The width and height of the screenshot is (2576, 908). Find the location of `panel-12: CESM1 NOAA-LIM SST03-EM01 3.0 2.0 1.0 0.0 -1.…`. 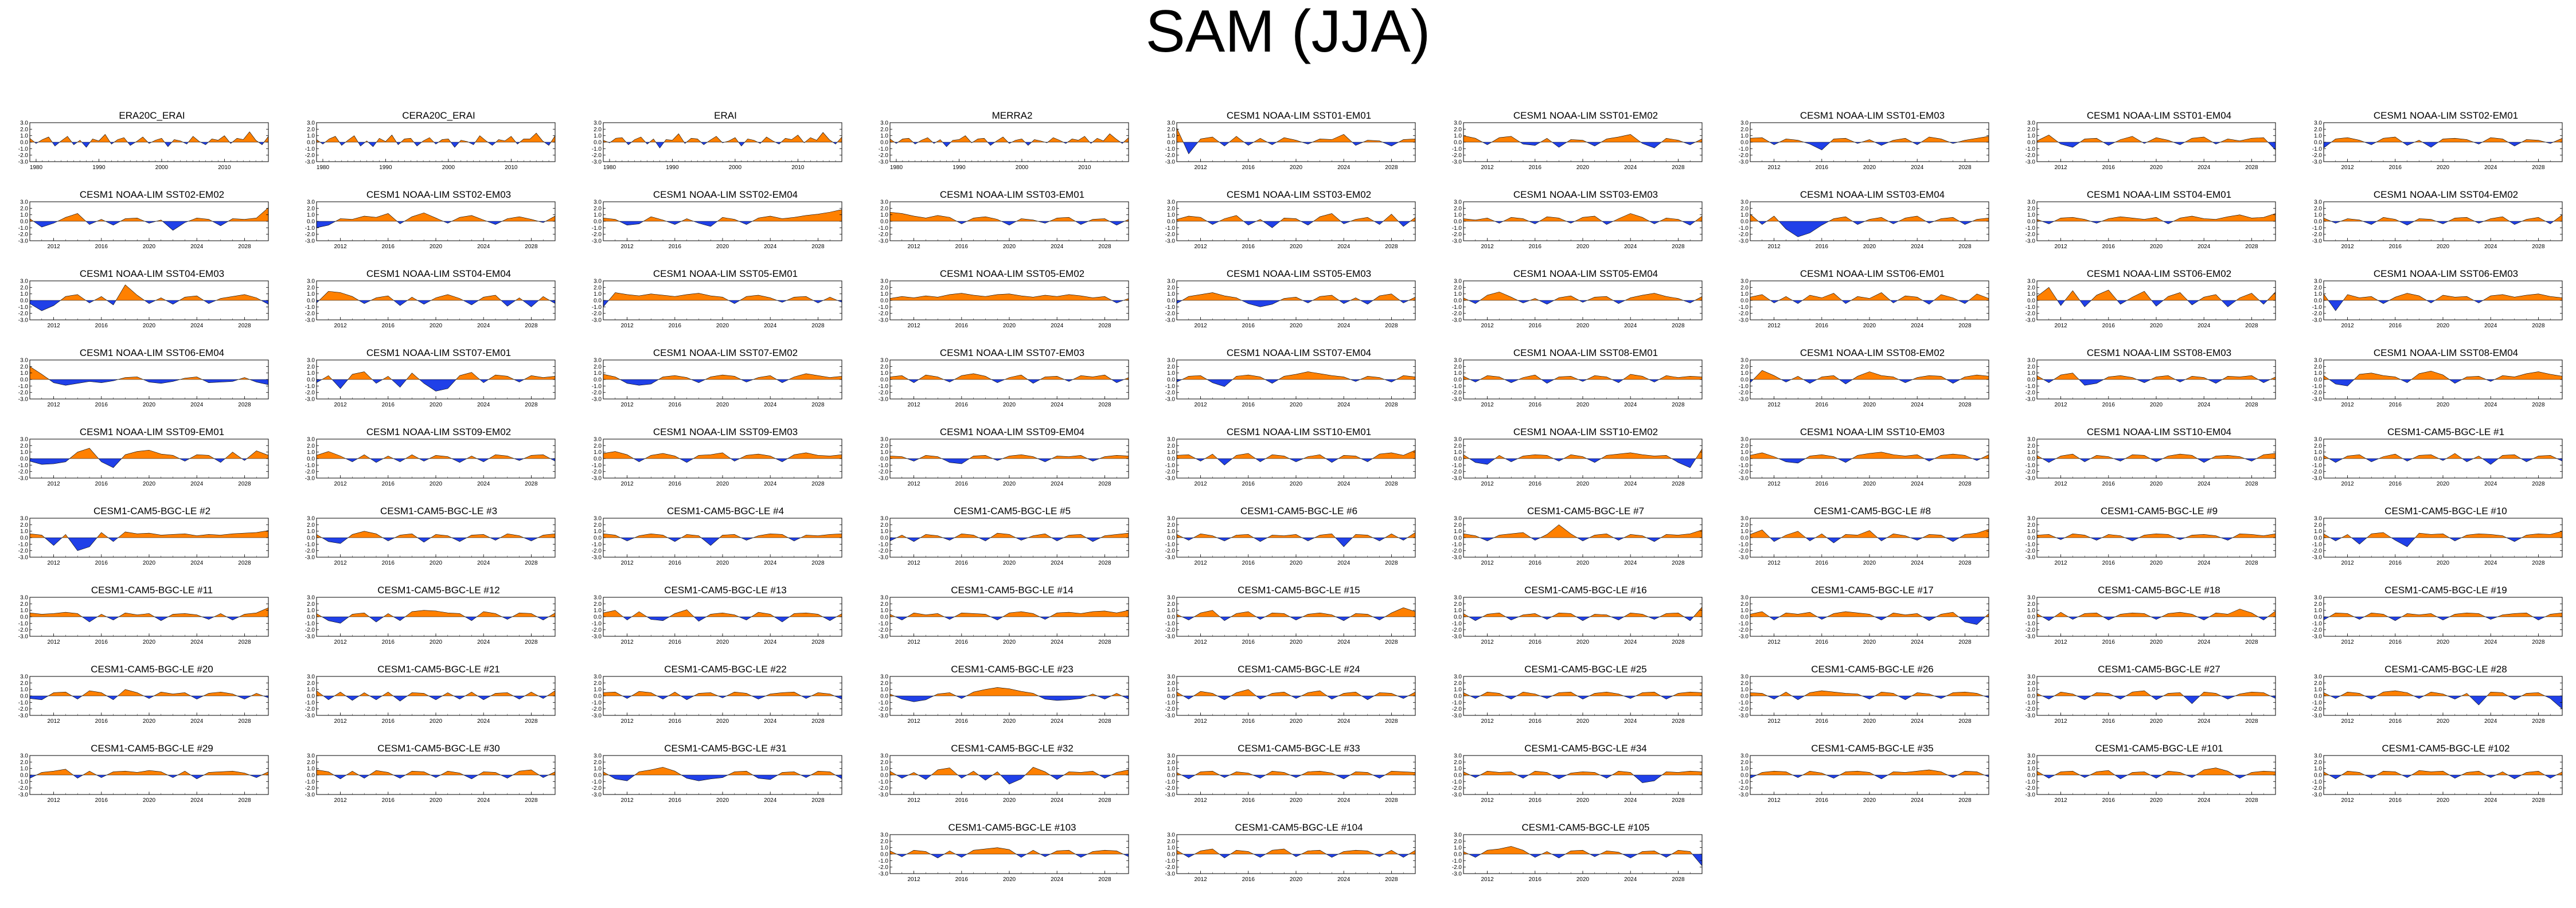

panel-12: CESM1 NOAA-LIM SST03-EM01 3.0 2.0 1.0 0.0 -1.… is located at coordinates (1004, 227).